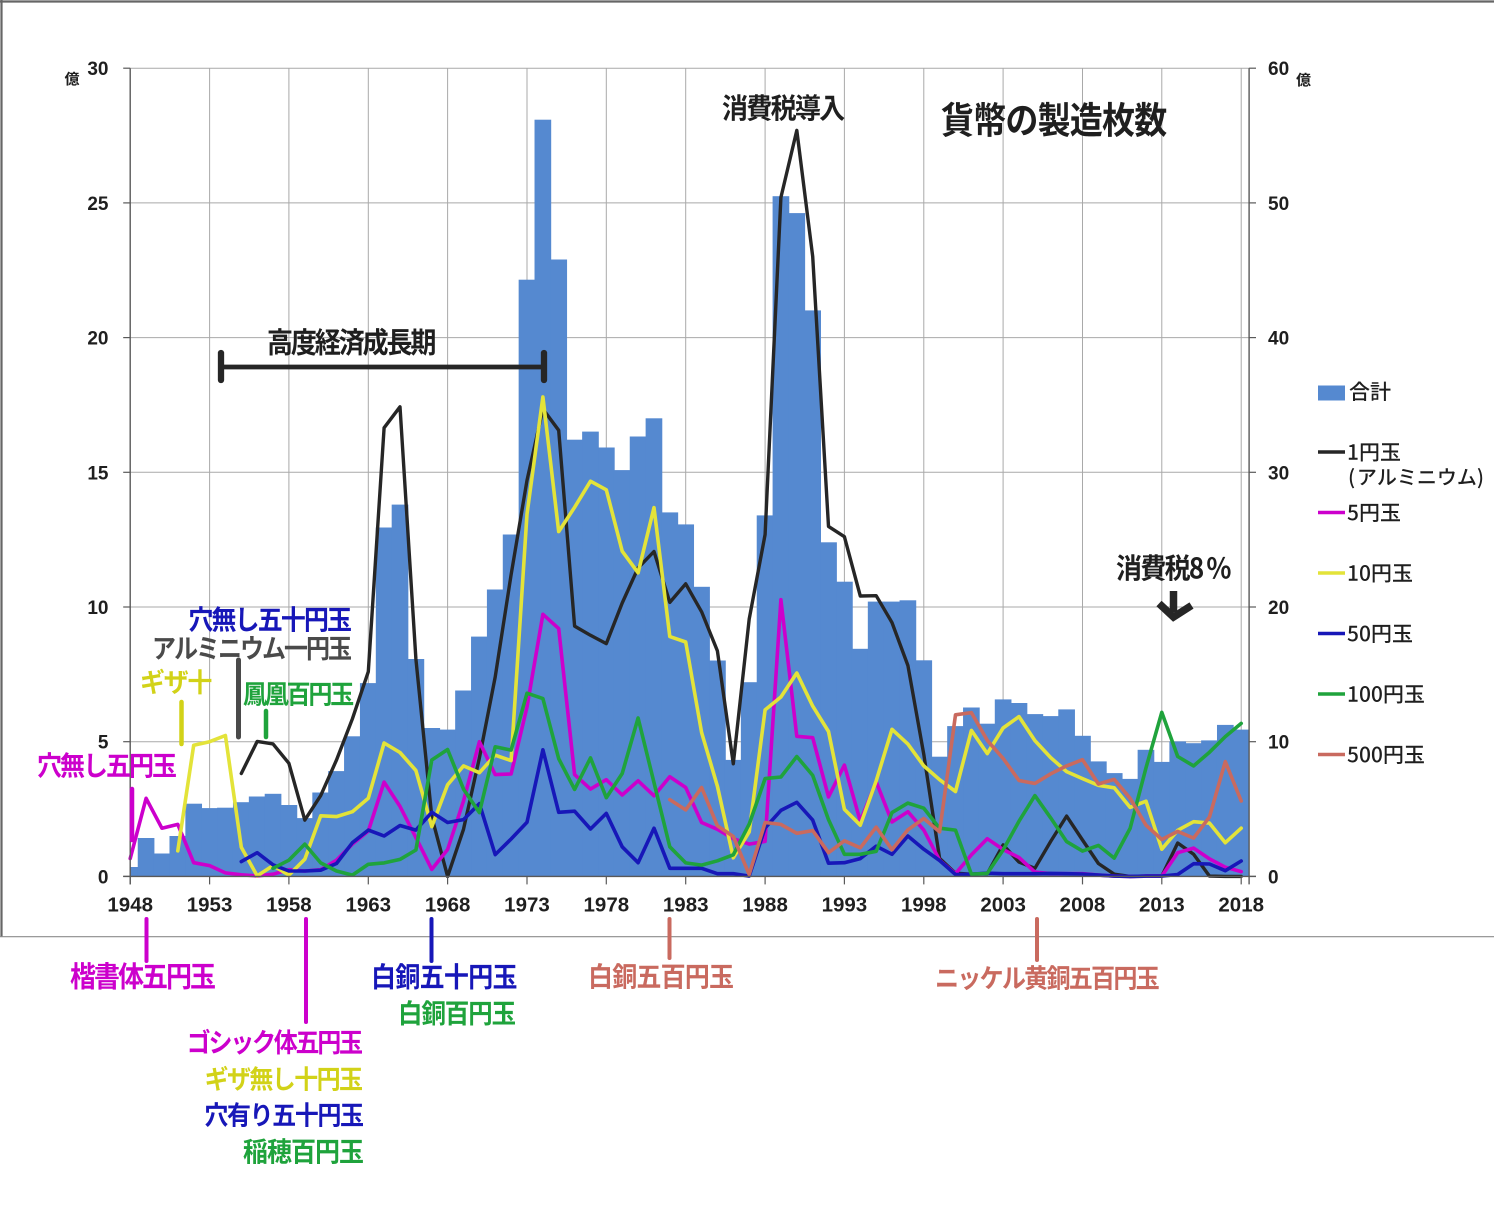  What do you see at coordinates (607, 905) in the screenshot?
I see `svg-text: 1978` at bounding box center [607, 905].